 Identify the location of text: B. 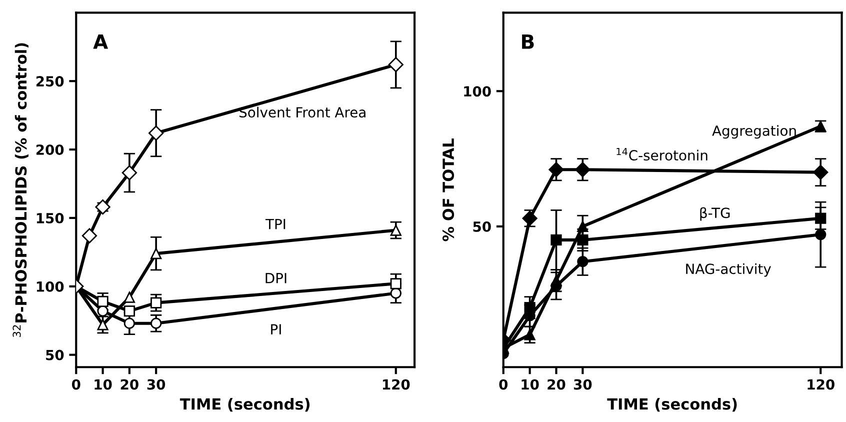
(528, 41).